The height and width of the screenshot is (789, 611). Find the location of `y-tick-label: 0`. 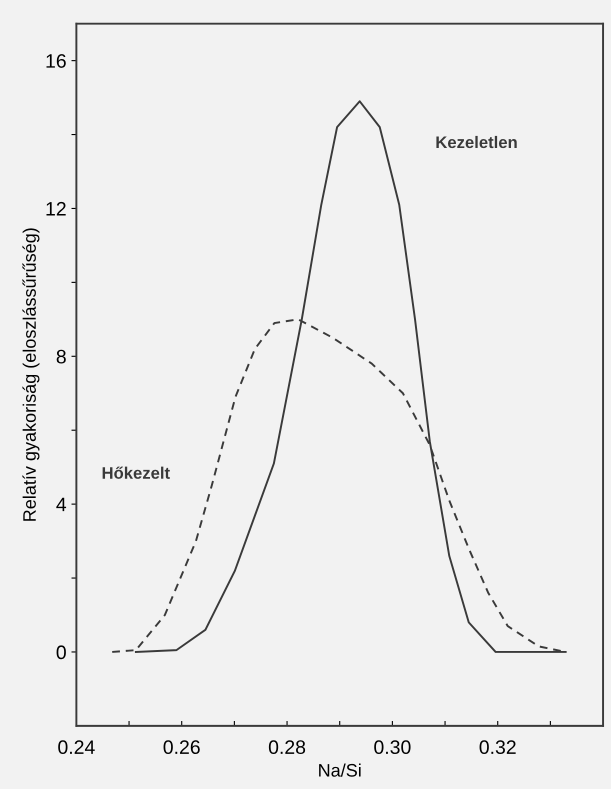

y-tick-label: 0 is located at coordinates (61, 652).